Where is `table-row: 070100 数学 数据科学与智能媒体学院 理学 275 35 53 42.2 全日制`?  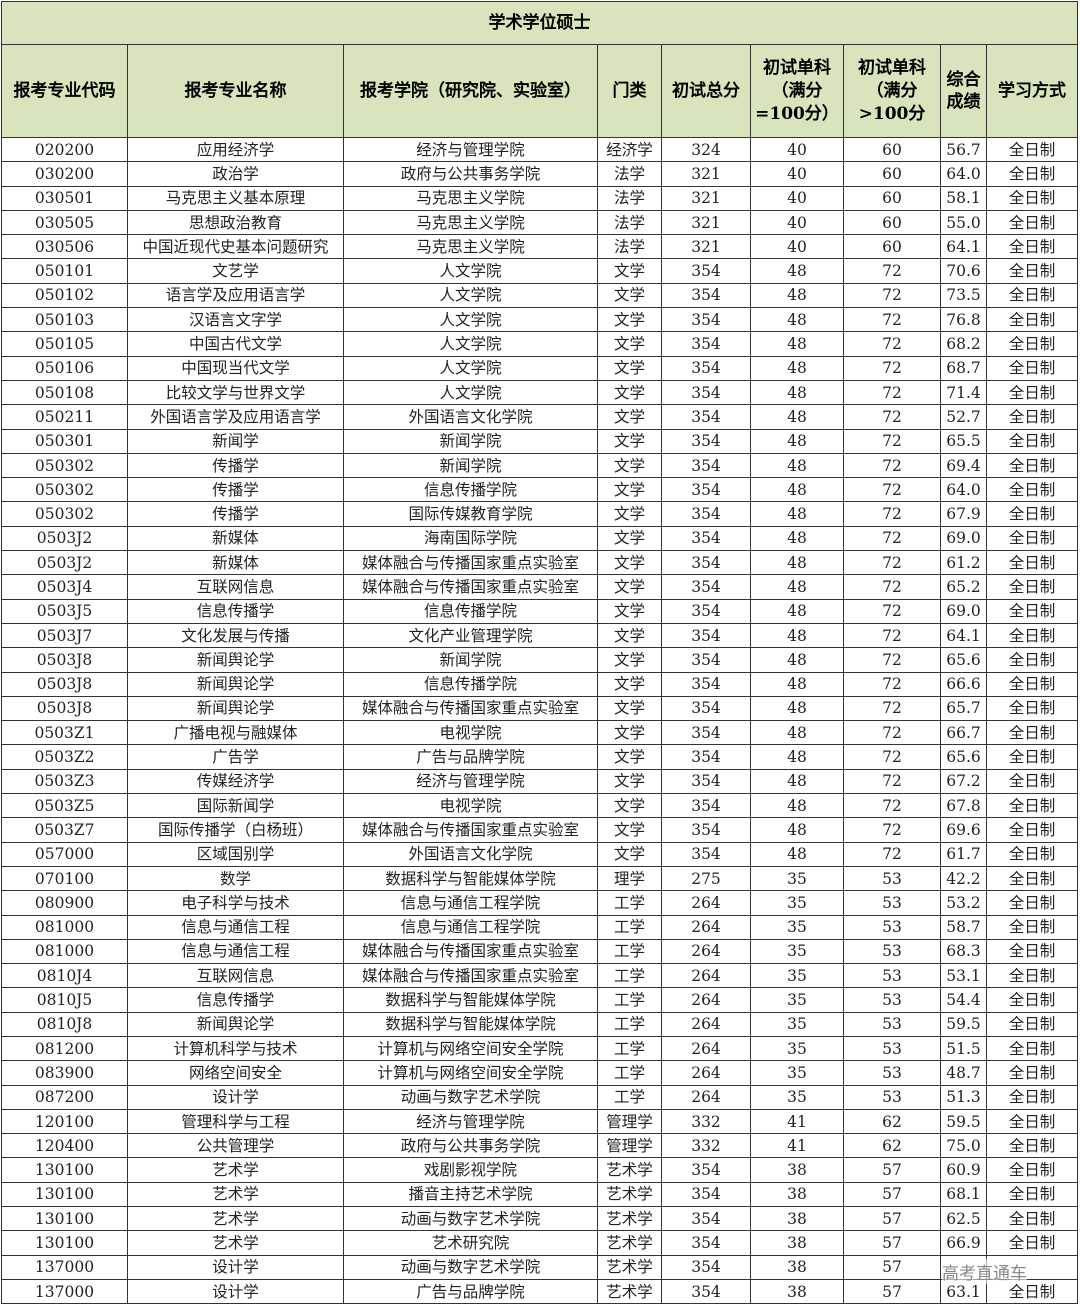 table-row: 070100 数学 数据科学与智能媒体学院 理学 275 35 53 42.2 全日制 is located at coordinates (540, 878).